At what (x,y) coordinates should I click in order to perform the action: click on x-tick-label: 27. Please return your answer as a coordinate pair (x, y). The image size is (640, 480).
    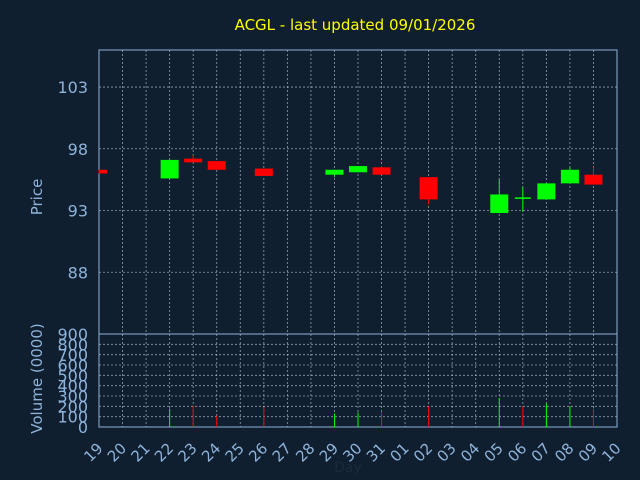
    Looking at the image, I should click on (282, 452).